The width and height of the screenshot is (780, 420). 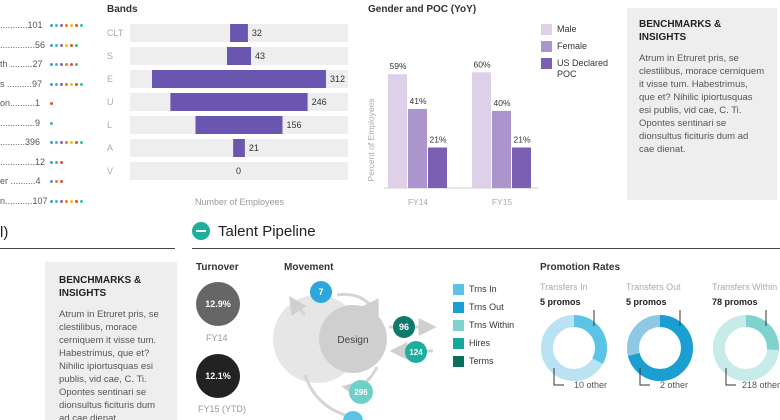 What do you see at coordinates (20, 103) in the screenshot?
I see `left-list-item-label: on..........1` at bounding box center [20, 103].